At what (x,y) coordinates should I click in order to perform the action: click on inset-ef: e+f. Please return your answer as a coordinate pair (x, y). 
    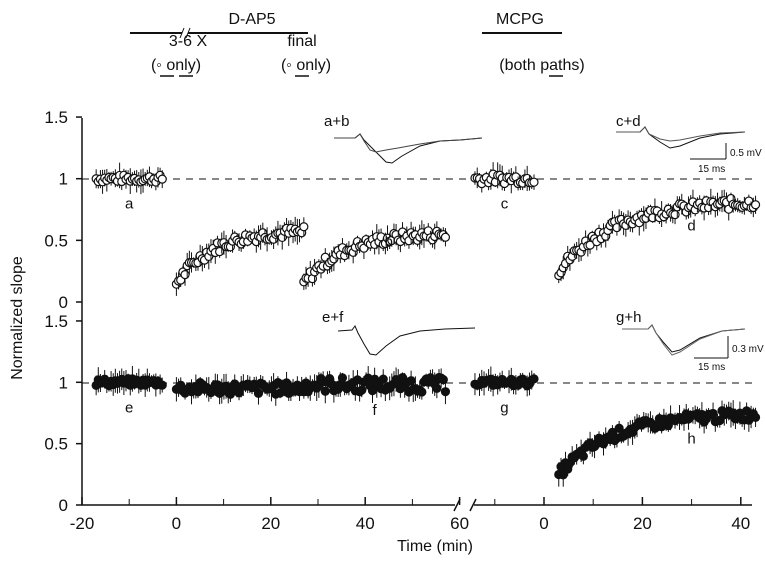
    Looking at the image, I should click on (399, 332).